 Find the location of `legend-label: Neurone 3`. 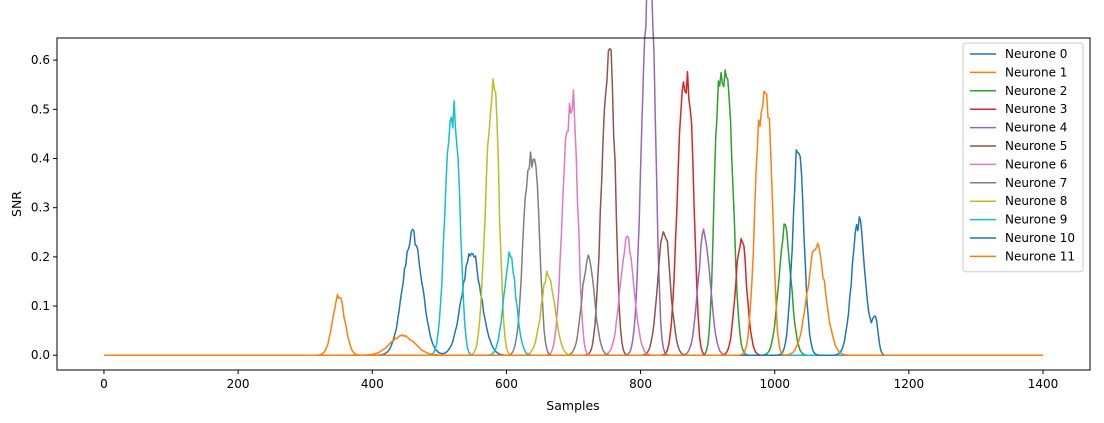

legend-label: Neurone 3 is located at coordinates (1036, 109).